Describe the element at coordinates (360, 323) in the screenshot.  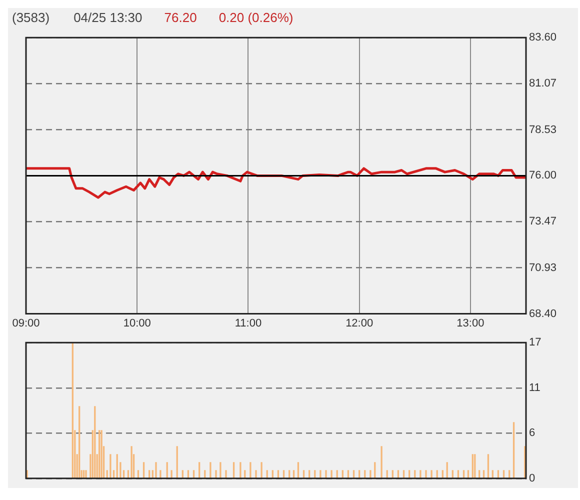
I see `x-tick-label: 12:00` at that location.